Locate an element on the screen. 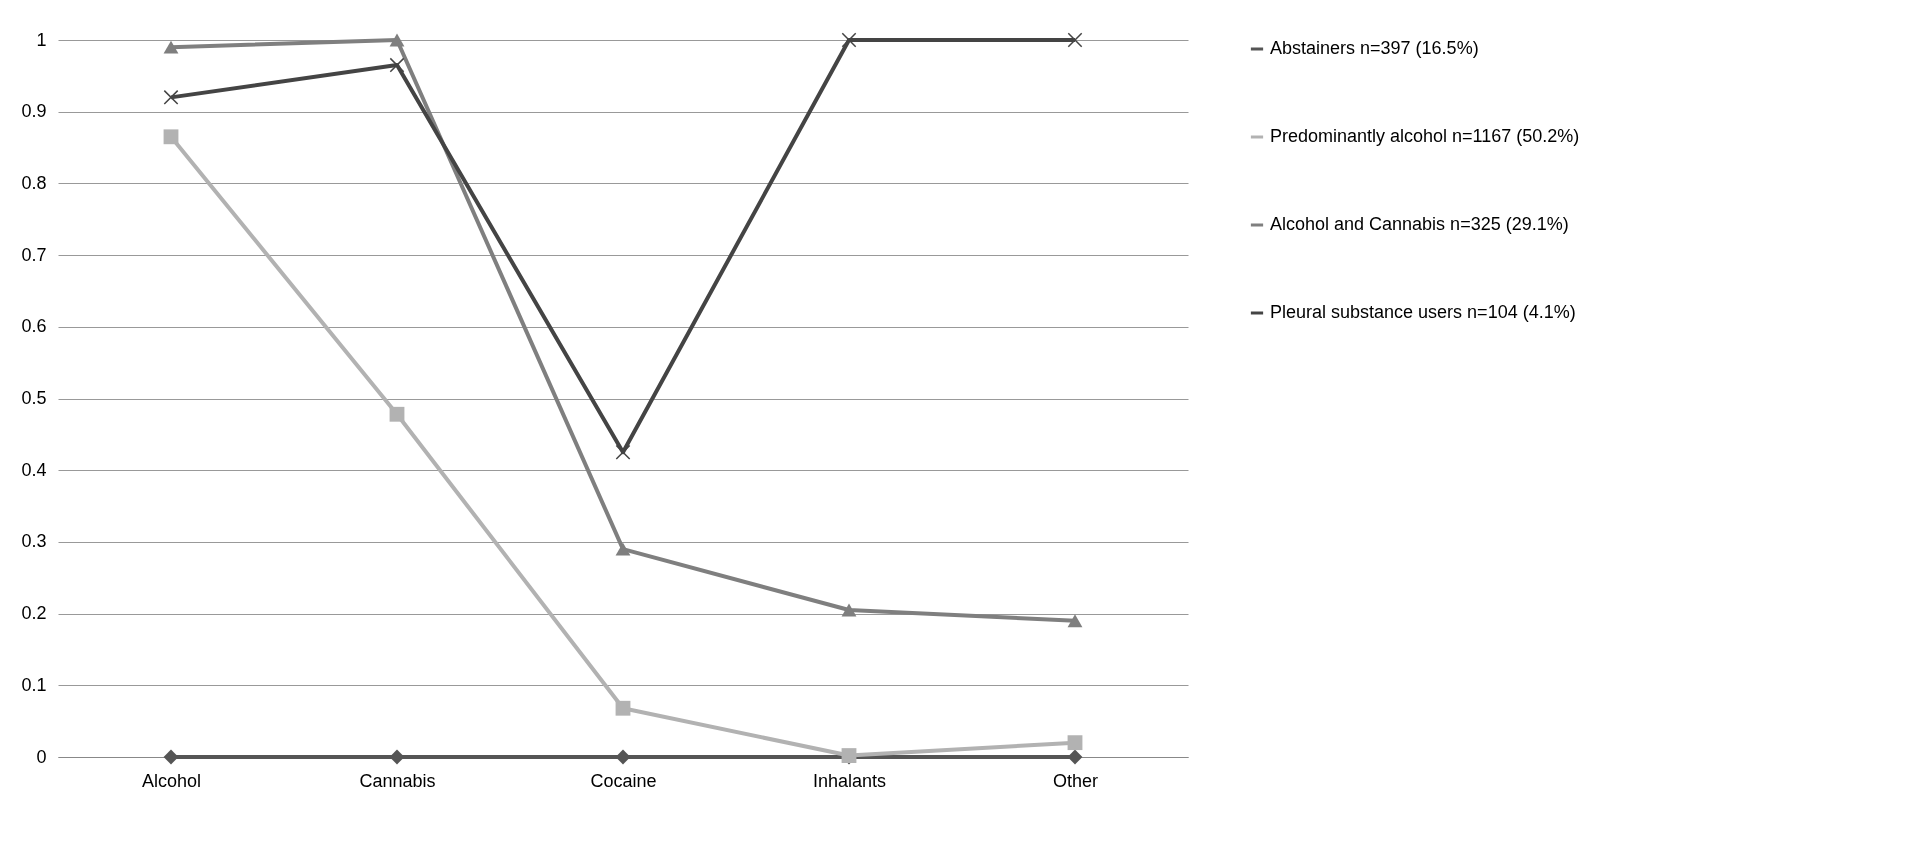 The width and height of the screenshot is (1923, 861). y-tick-label: 0.3 is located at coordinates (34, 541).